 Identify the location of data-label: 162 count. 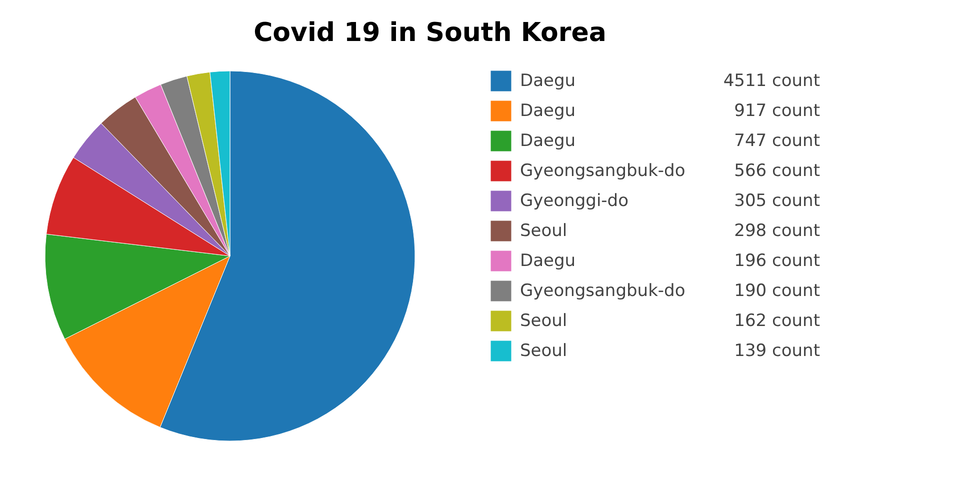
(777, 321).